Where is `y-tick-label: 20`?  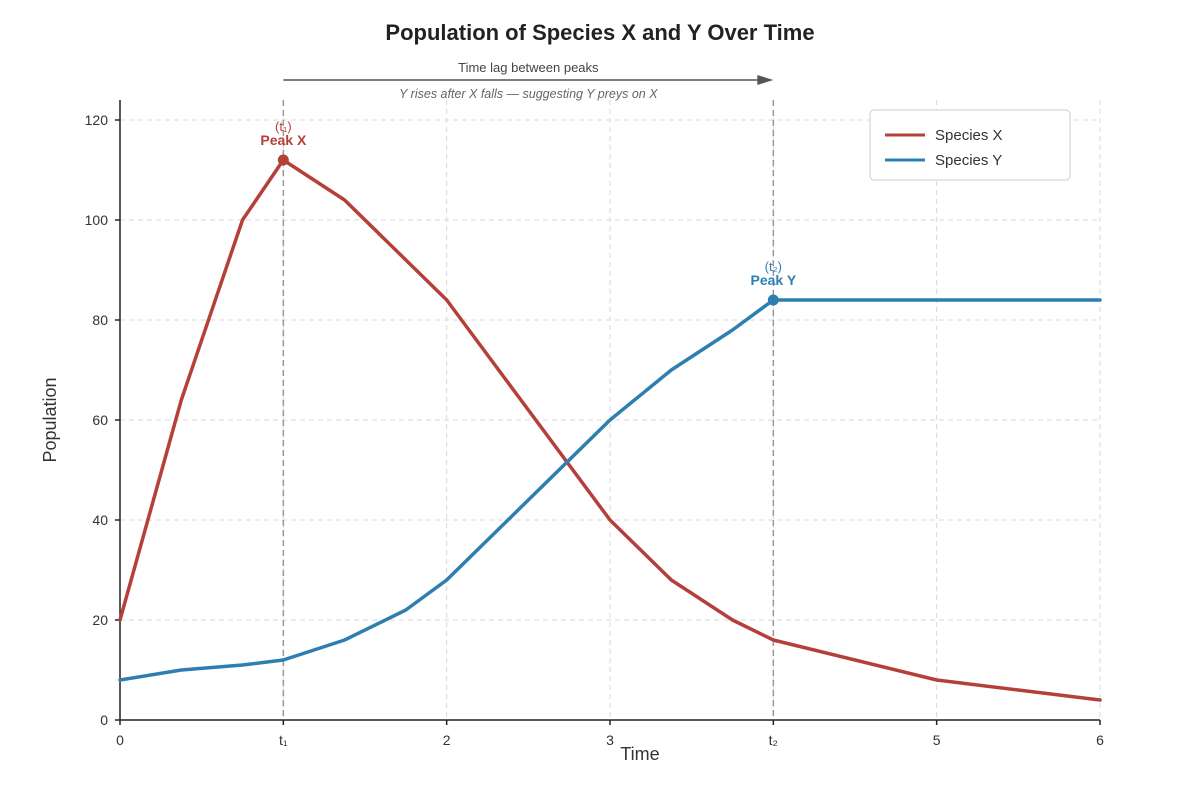 y-tick-label: 20 is located at coordinates (100, 620).